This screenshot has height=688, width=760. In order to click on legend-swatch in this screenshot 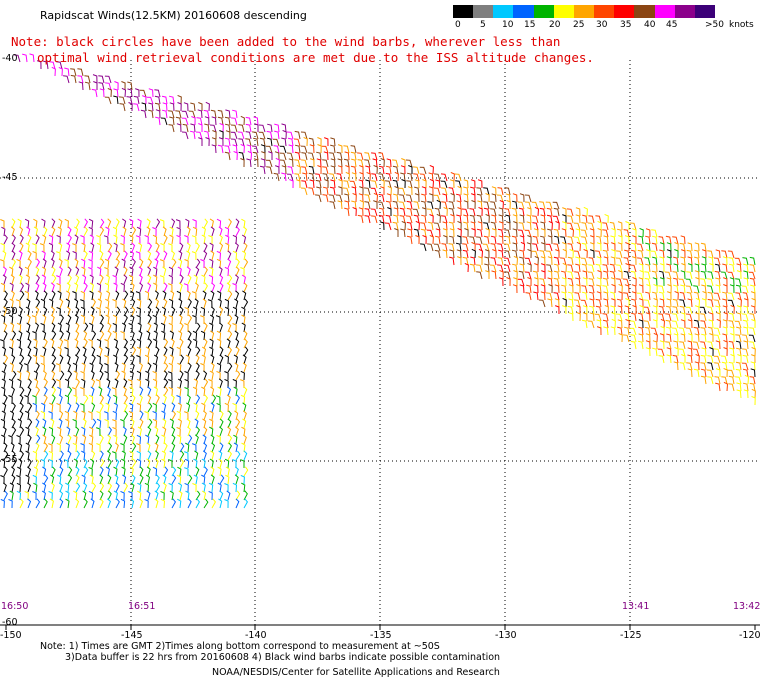, I will do `click(645, 11)`.